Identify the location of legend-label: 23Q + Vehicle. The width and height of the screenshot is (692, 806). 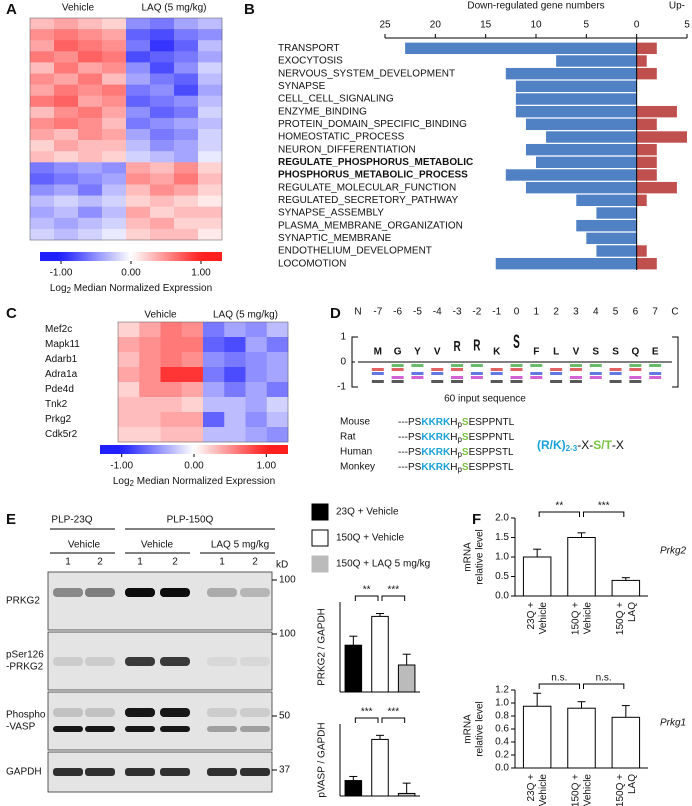
(367, 512).